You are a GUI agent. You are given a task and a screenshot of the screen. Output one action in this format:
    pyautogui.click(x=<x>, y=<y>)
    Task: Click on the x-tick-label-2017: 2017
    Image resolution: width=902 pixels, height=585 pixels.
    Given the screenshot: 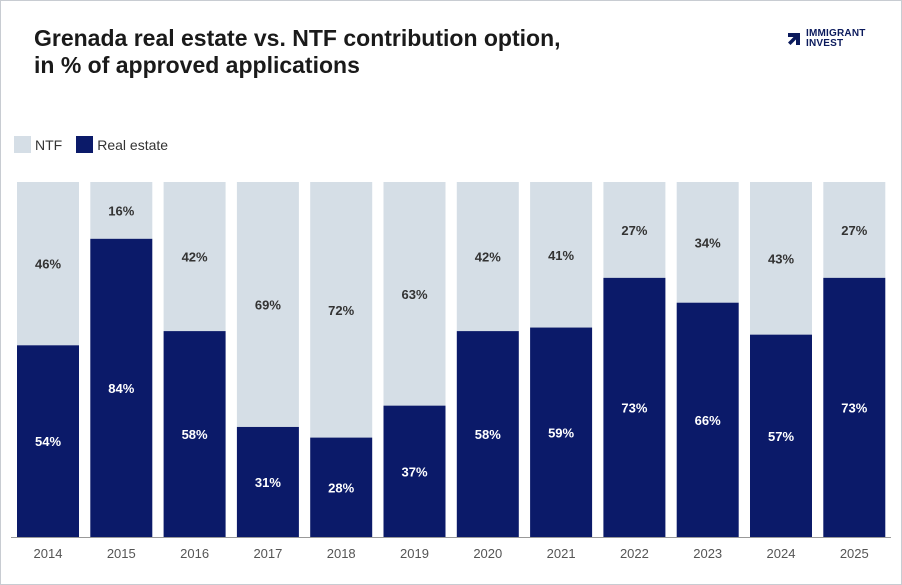 What is the action you would take?
    pyautogui.click(x=267, y=553)
    